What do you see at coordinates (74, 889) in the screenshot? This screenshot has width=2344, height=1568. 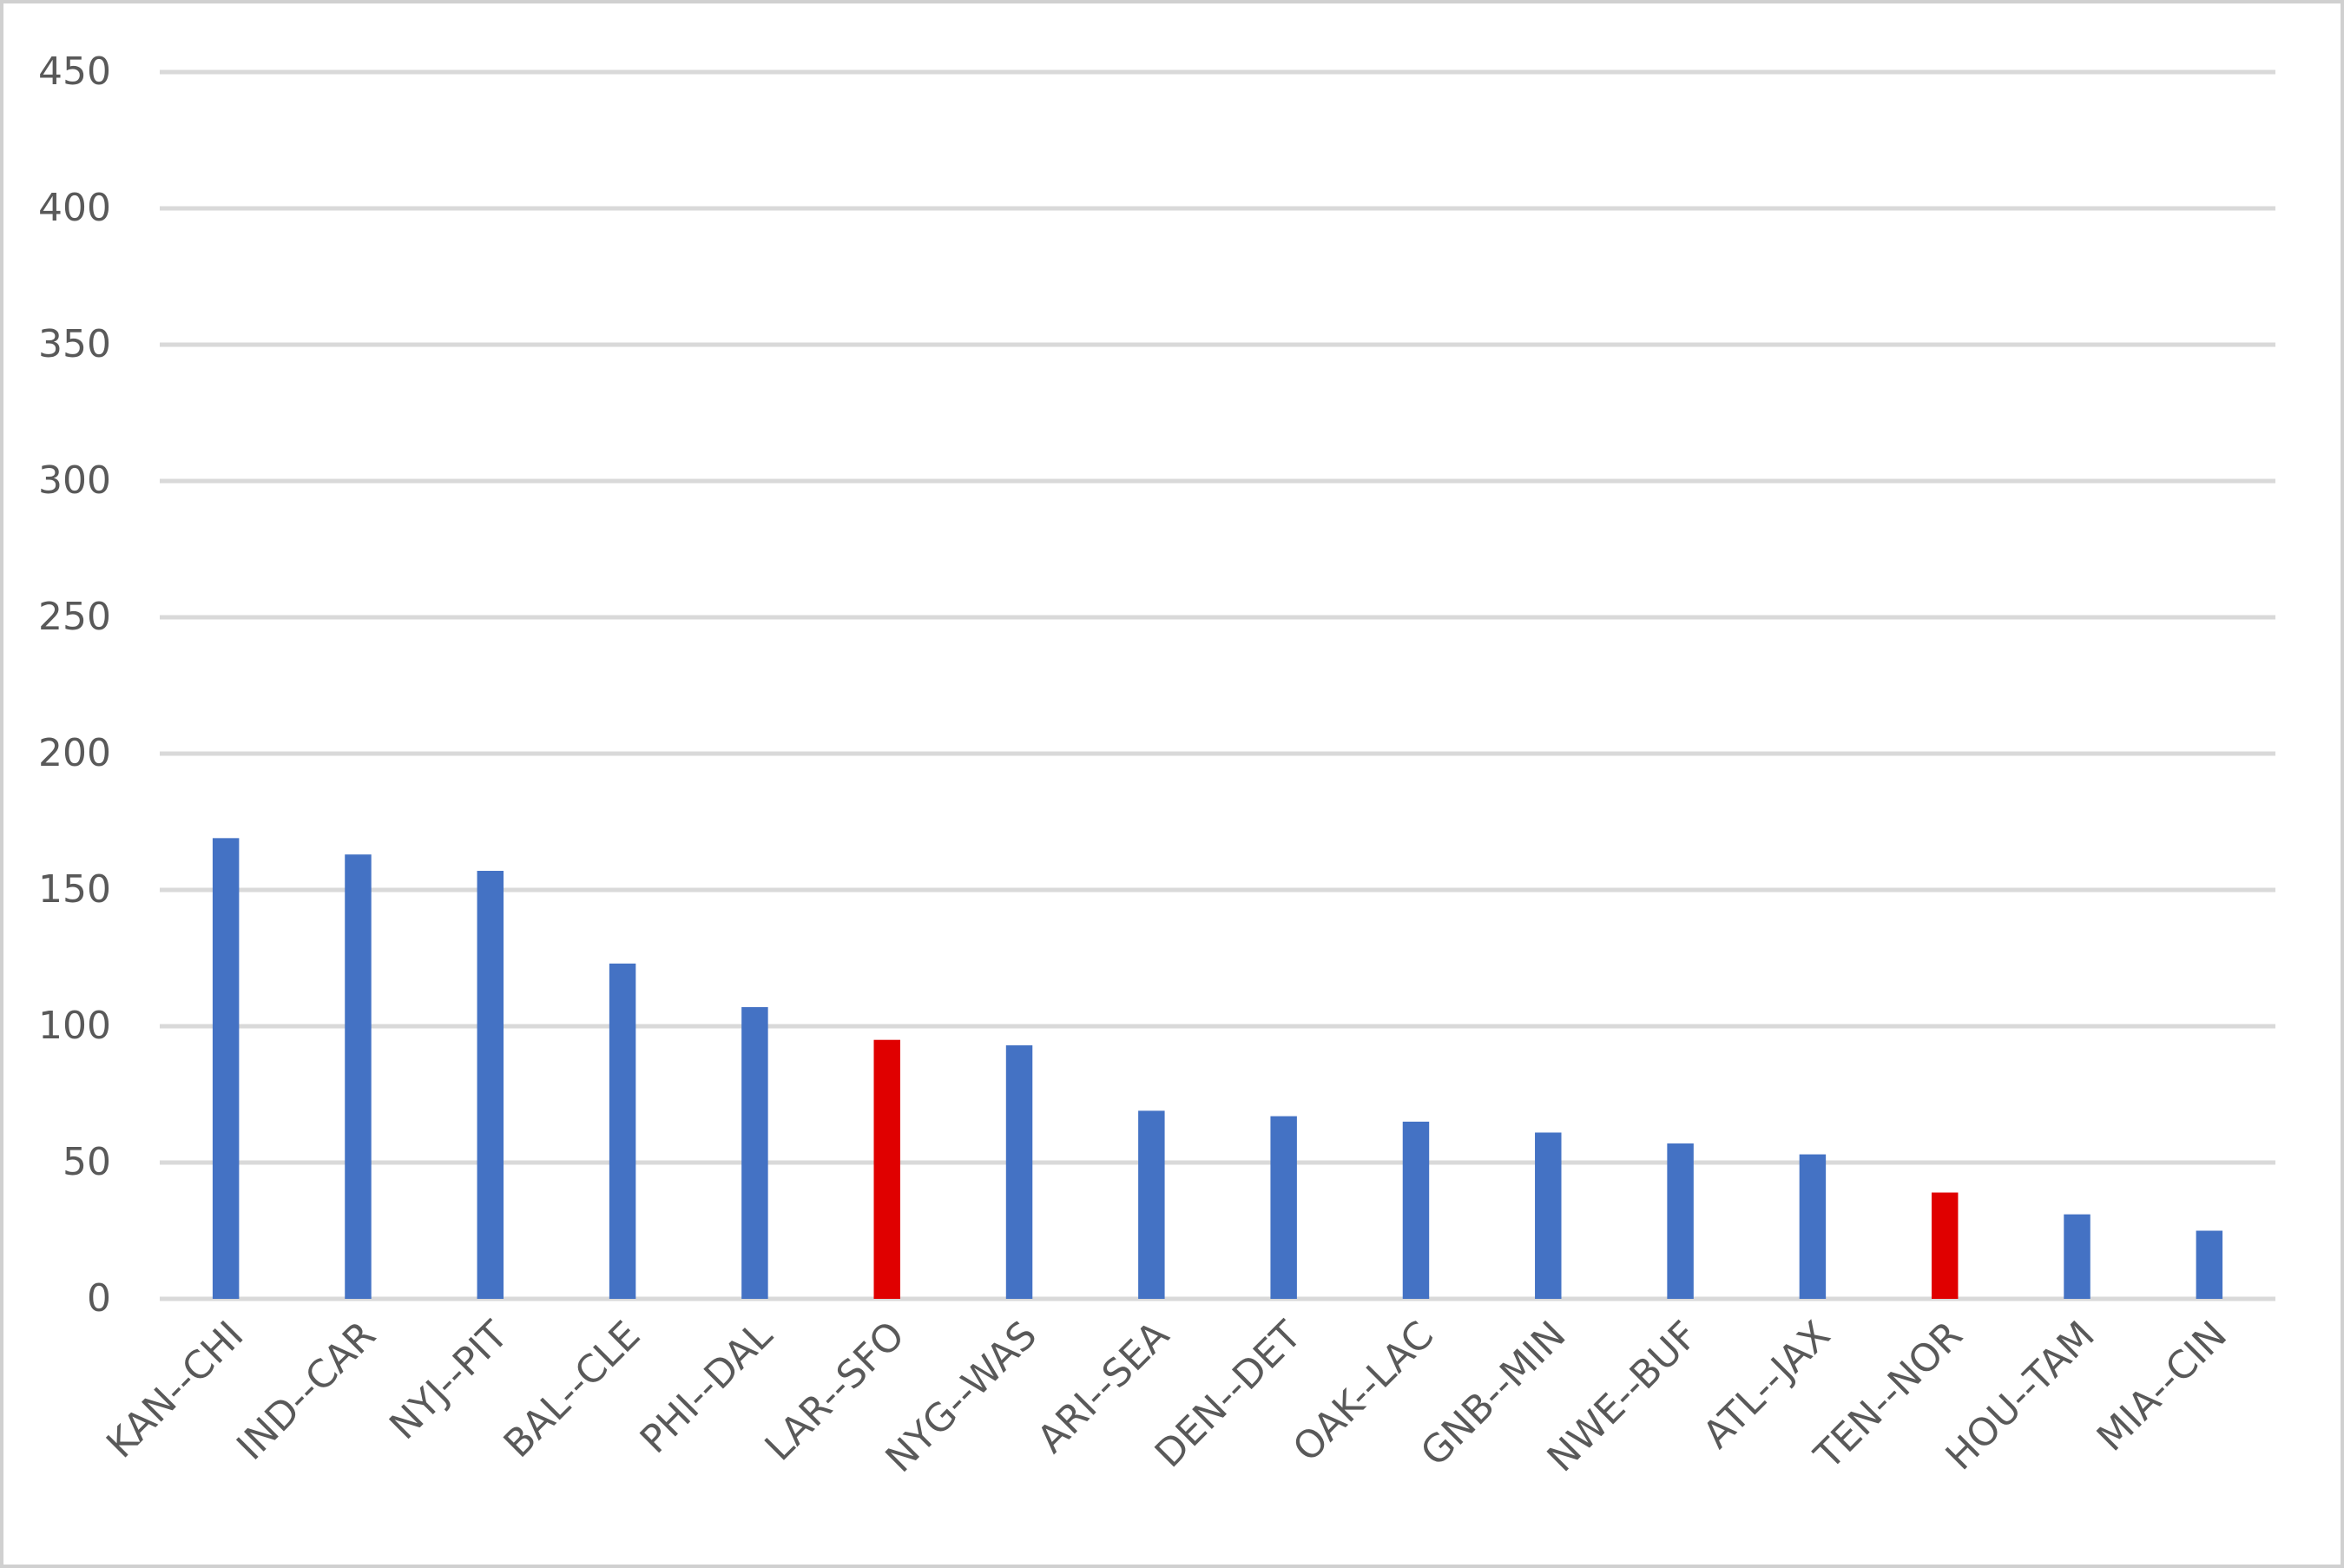 I see `y-tick-label: 150` at bounding box center [74, 889].